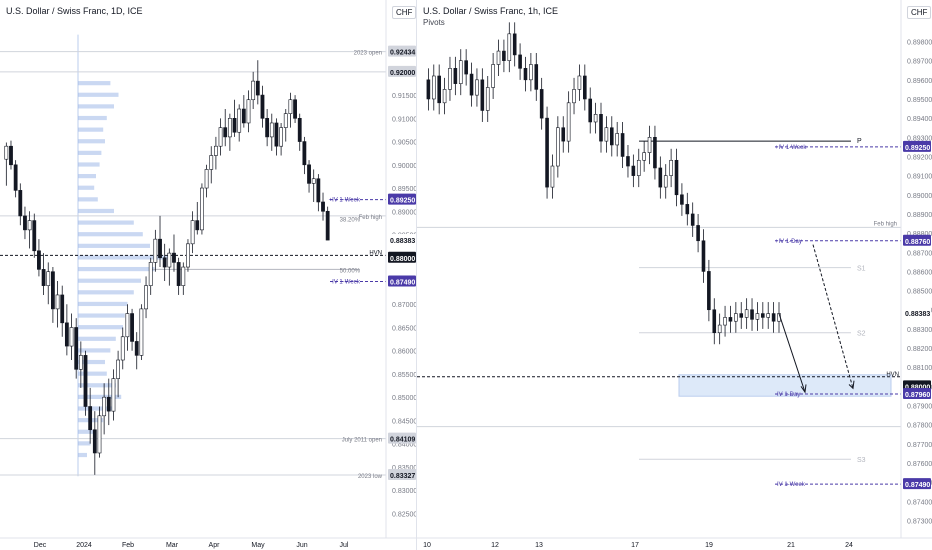 This screenshot has width=932, height=550. I want to click on hourly-price-tag-bg, so click(917, 312).